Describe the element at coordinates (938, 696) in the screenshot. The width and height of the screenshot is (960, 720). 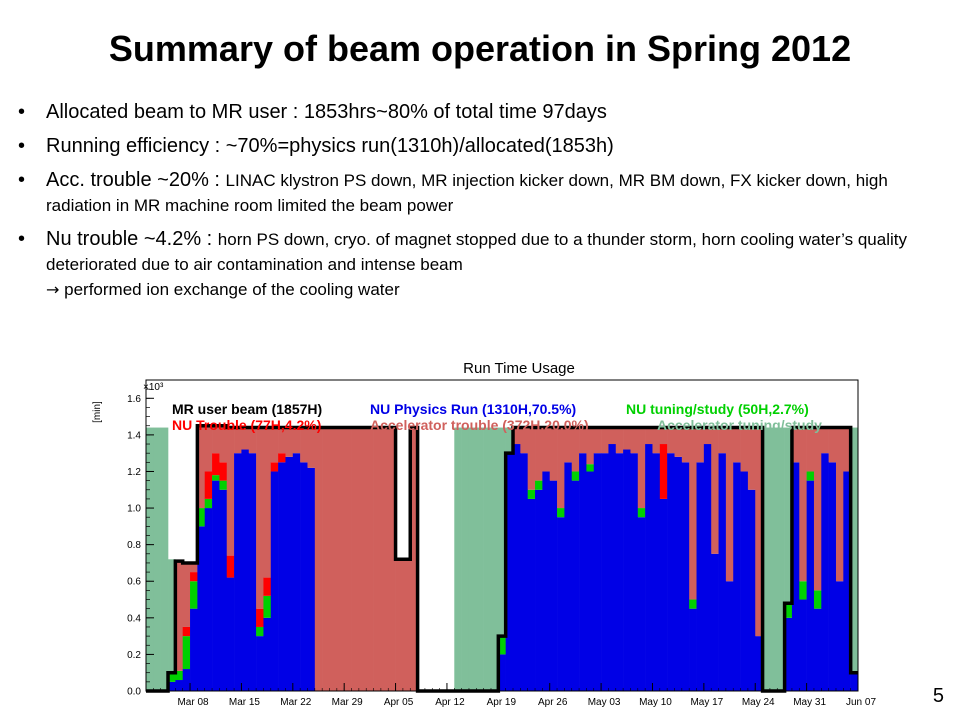
I see `page-number: 5` at that location.